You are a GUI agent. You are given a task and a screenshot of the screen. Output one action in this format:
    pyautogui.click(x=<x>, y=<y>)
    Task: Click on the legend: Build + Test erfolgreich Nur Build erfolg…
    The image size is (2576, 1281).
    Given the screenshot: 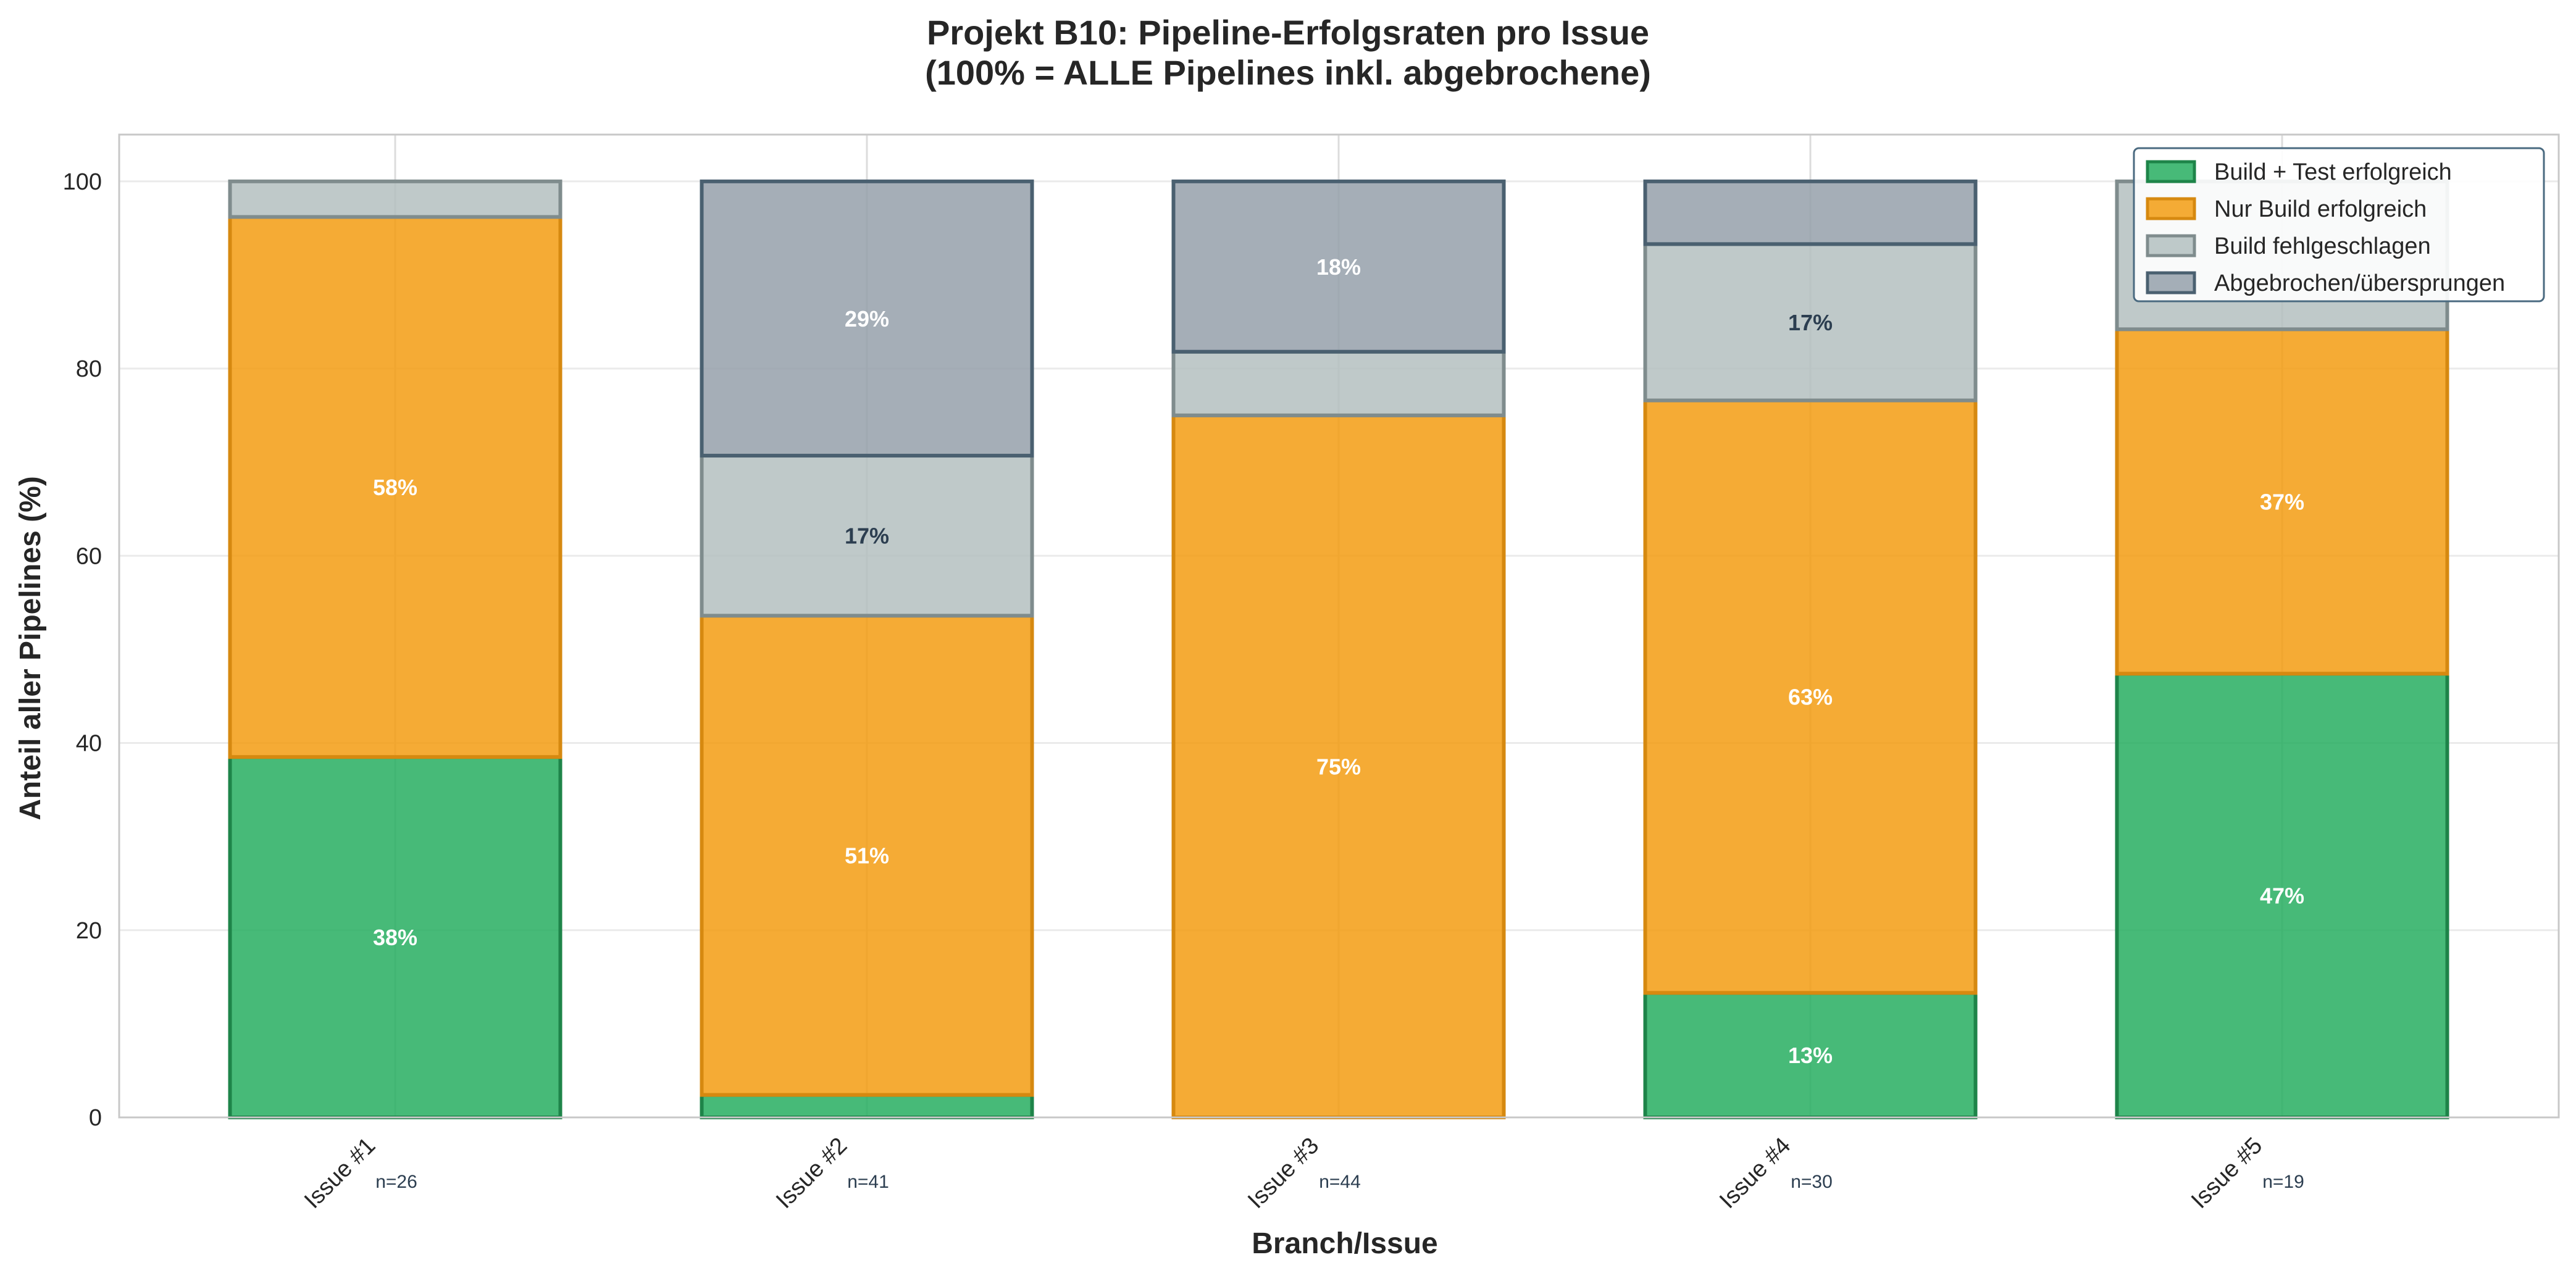 What is the action you would take?
    pyautogui.click(x=2339, y=225)
    